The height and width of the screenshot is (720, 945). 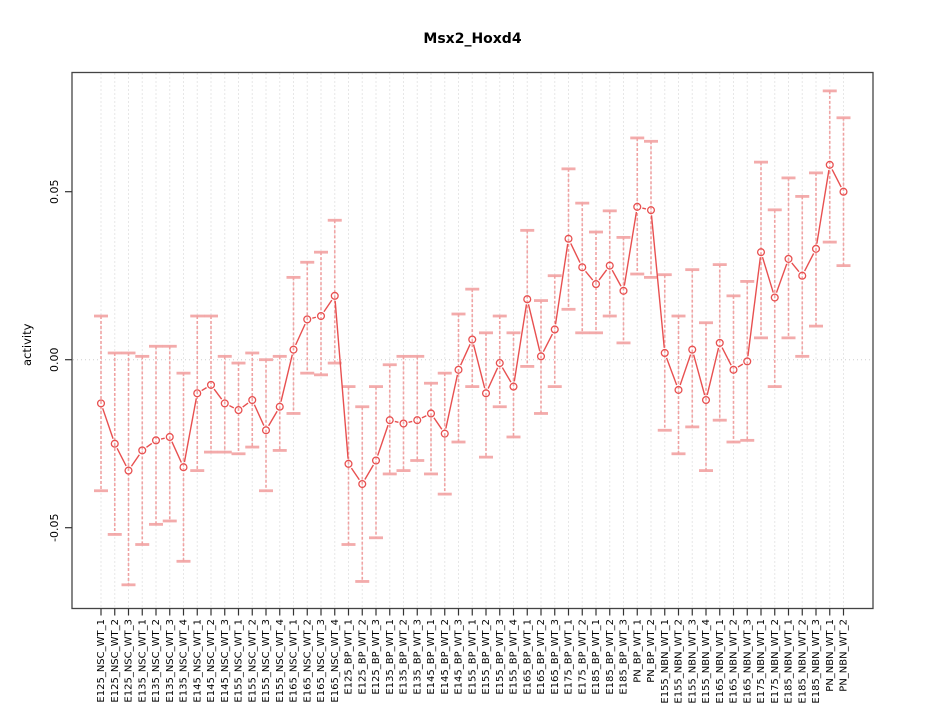 I want to click on x-tick-label: E135_BP_WT_1, so click(x=390, y=657).